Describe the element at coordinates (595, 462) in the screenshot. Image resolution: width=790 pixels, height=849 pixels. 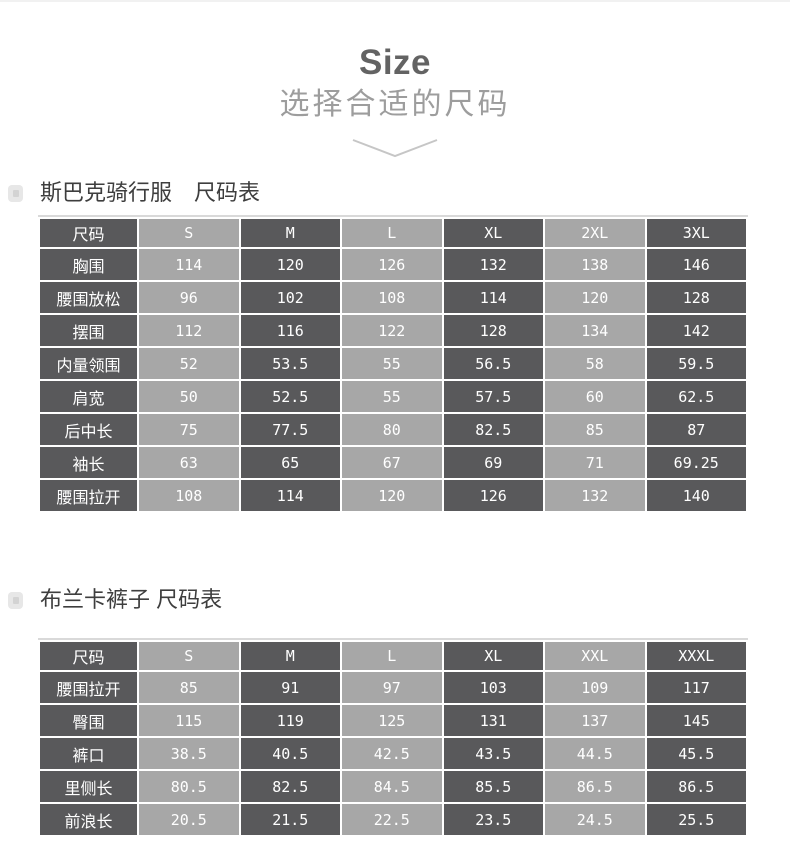
I see `value-cell: 71` at that location.